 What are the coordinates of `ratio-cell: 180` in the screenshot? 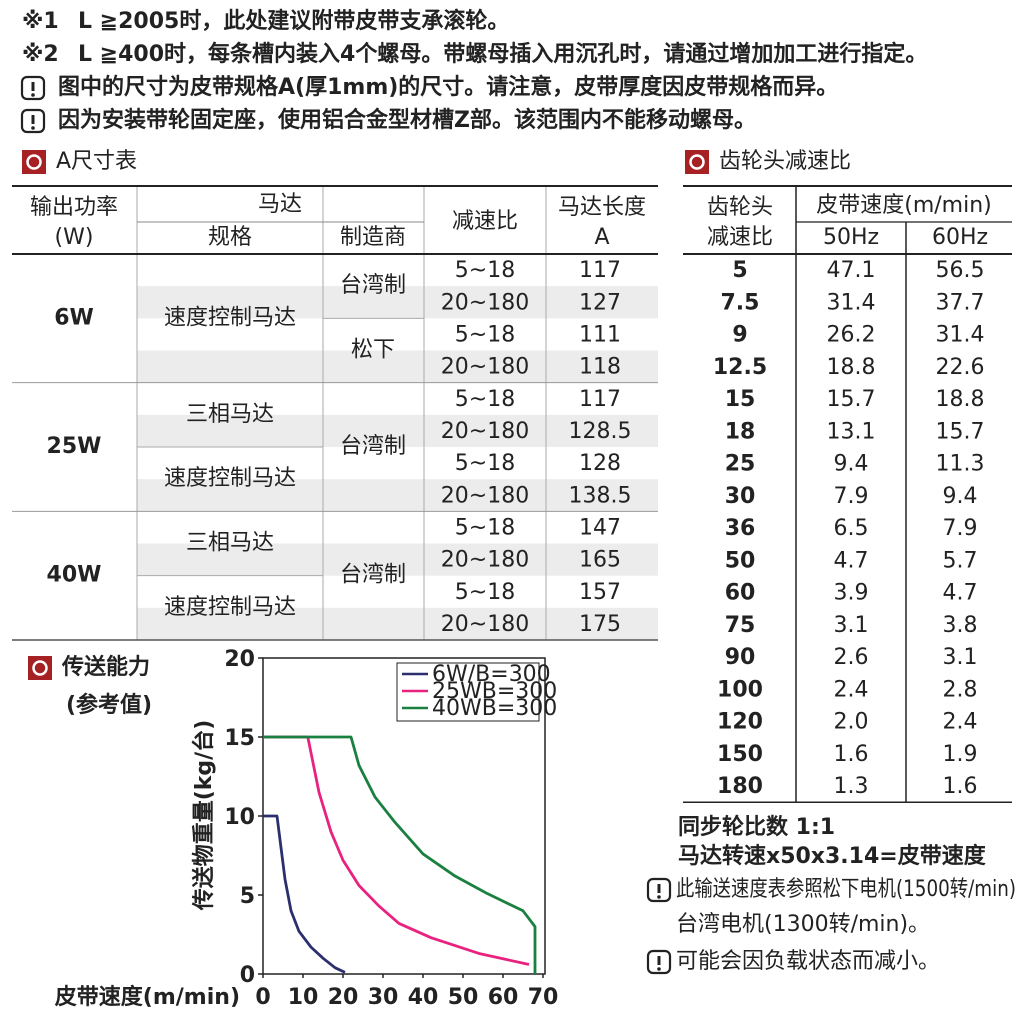 It's located at (740, 786).